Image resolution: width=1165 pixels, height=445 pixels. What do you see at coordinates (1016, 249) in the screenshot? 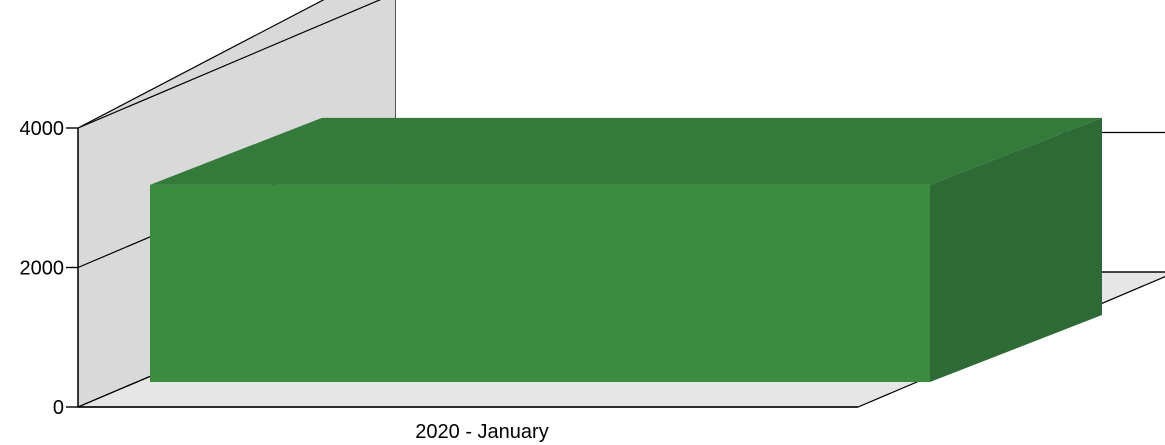
I see `bar-side-face` at bounding box center [1016, 249].